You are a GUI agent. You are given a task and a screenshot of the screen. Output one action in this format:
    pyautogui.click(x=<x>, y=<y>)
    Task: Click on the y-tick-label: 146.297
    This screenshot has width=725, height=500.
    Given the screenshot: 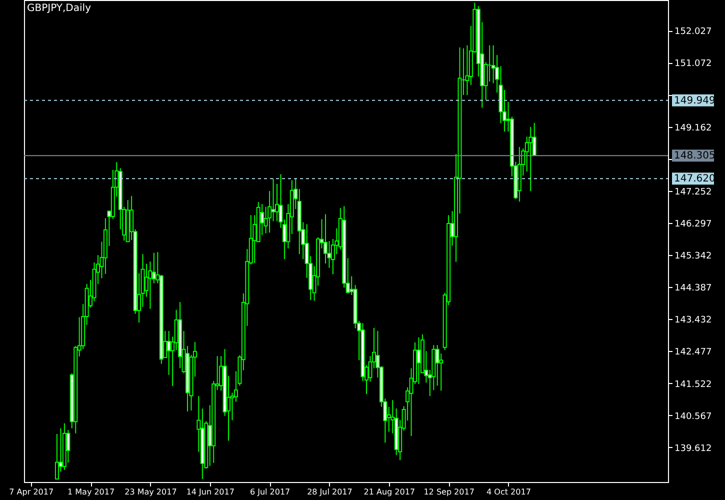 What is the action you would take?
    pyautogui.click(x=693, y=224)
    